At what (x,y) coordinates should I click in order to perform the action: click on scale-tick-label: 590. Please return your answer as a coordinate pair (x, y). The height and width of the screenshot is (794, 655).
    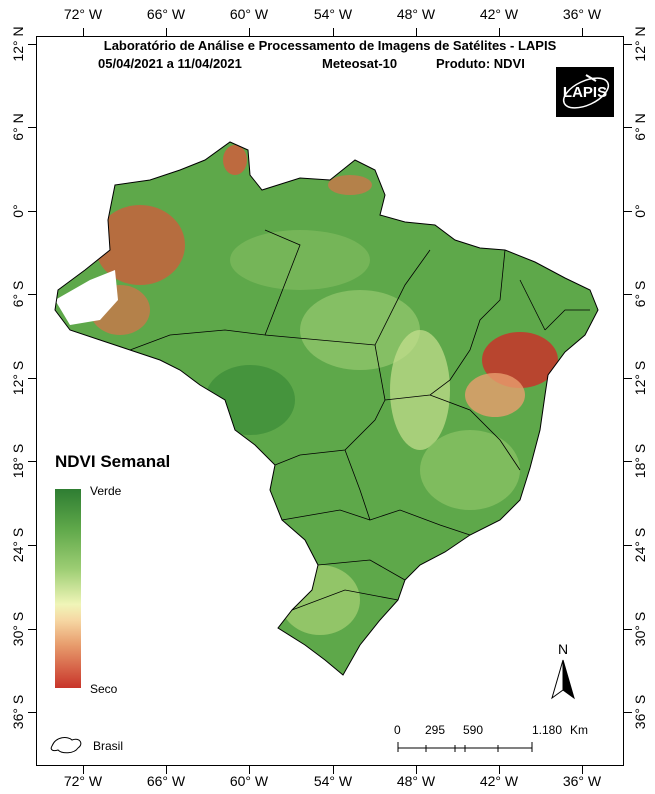
    Looking at the image, I should click on (473, 730).